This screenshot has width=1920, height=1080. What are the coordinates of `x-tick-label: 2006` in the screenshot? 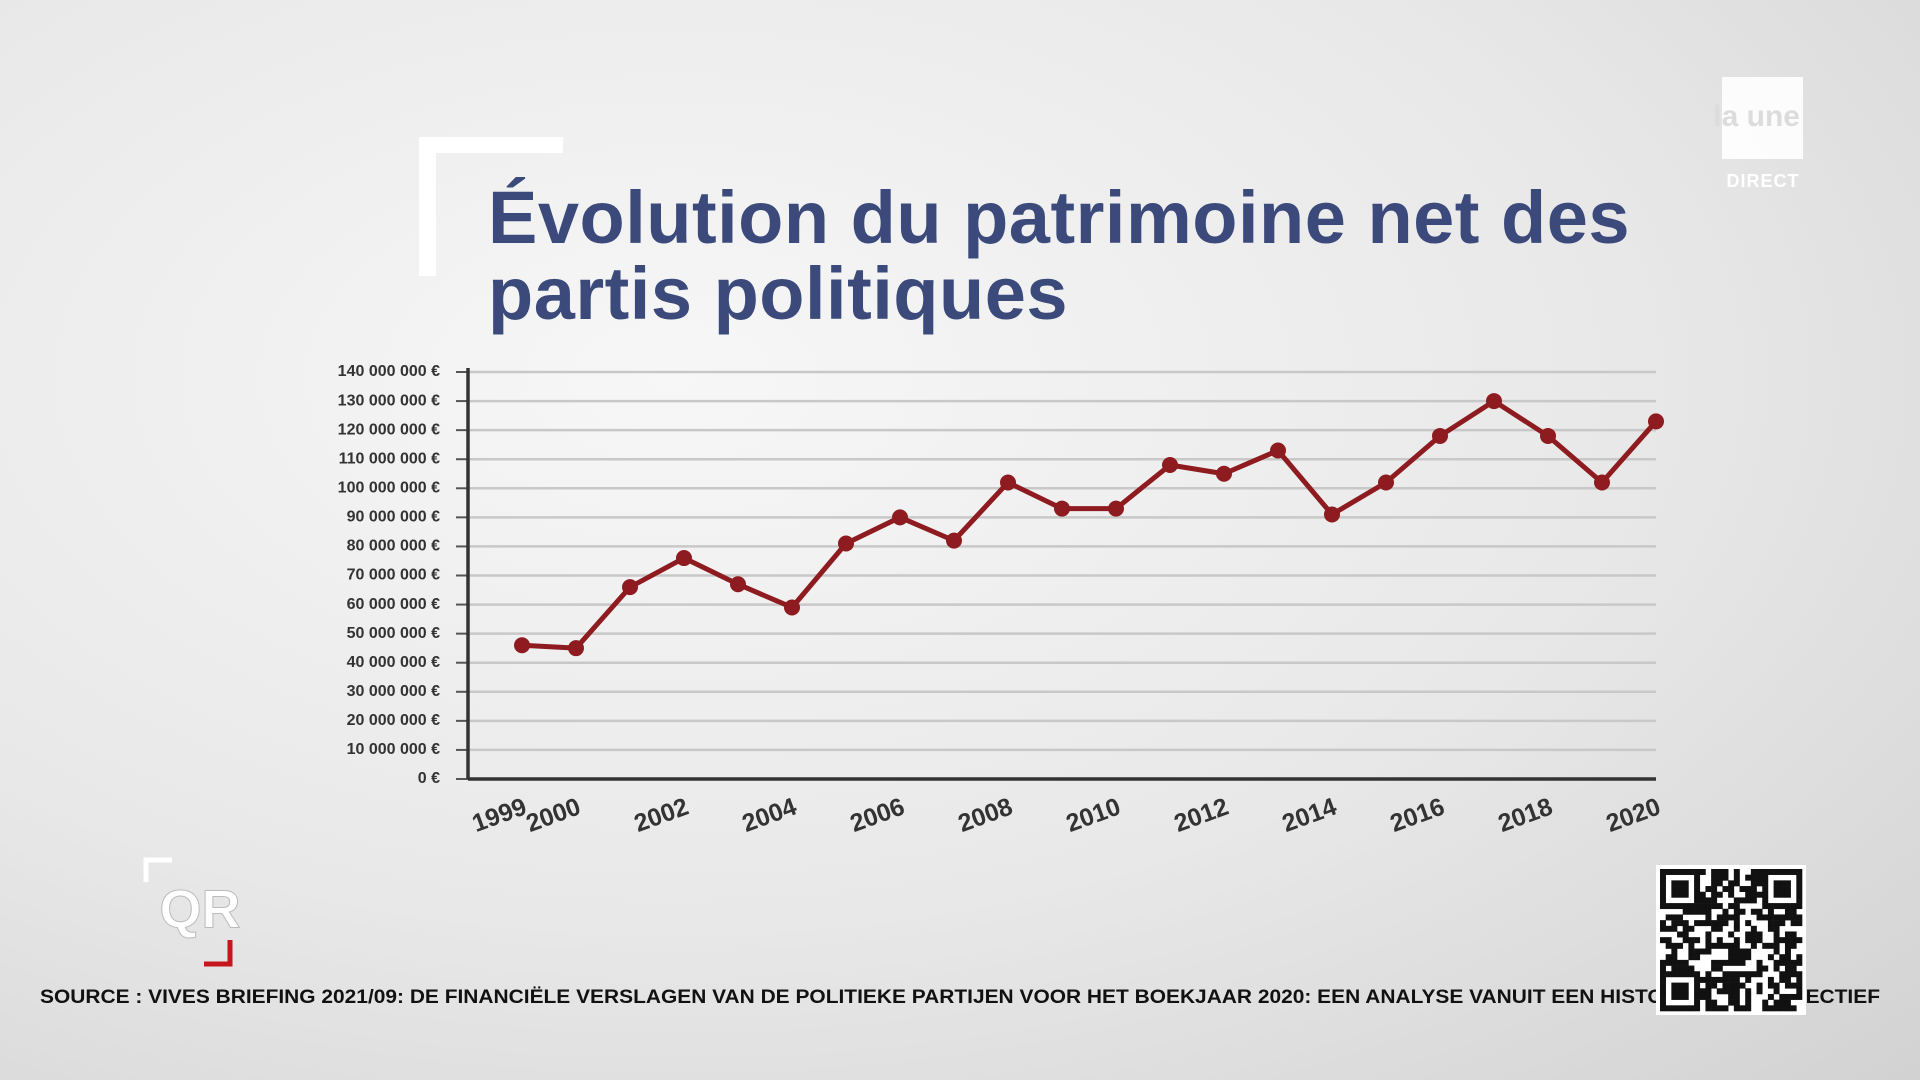 It's located at (877, 815).